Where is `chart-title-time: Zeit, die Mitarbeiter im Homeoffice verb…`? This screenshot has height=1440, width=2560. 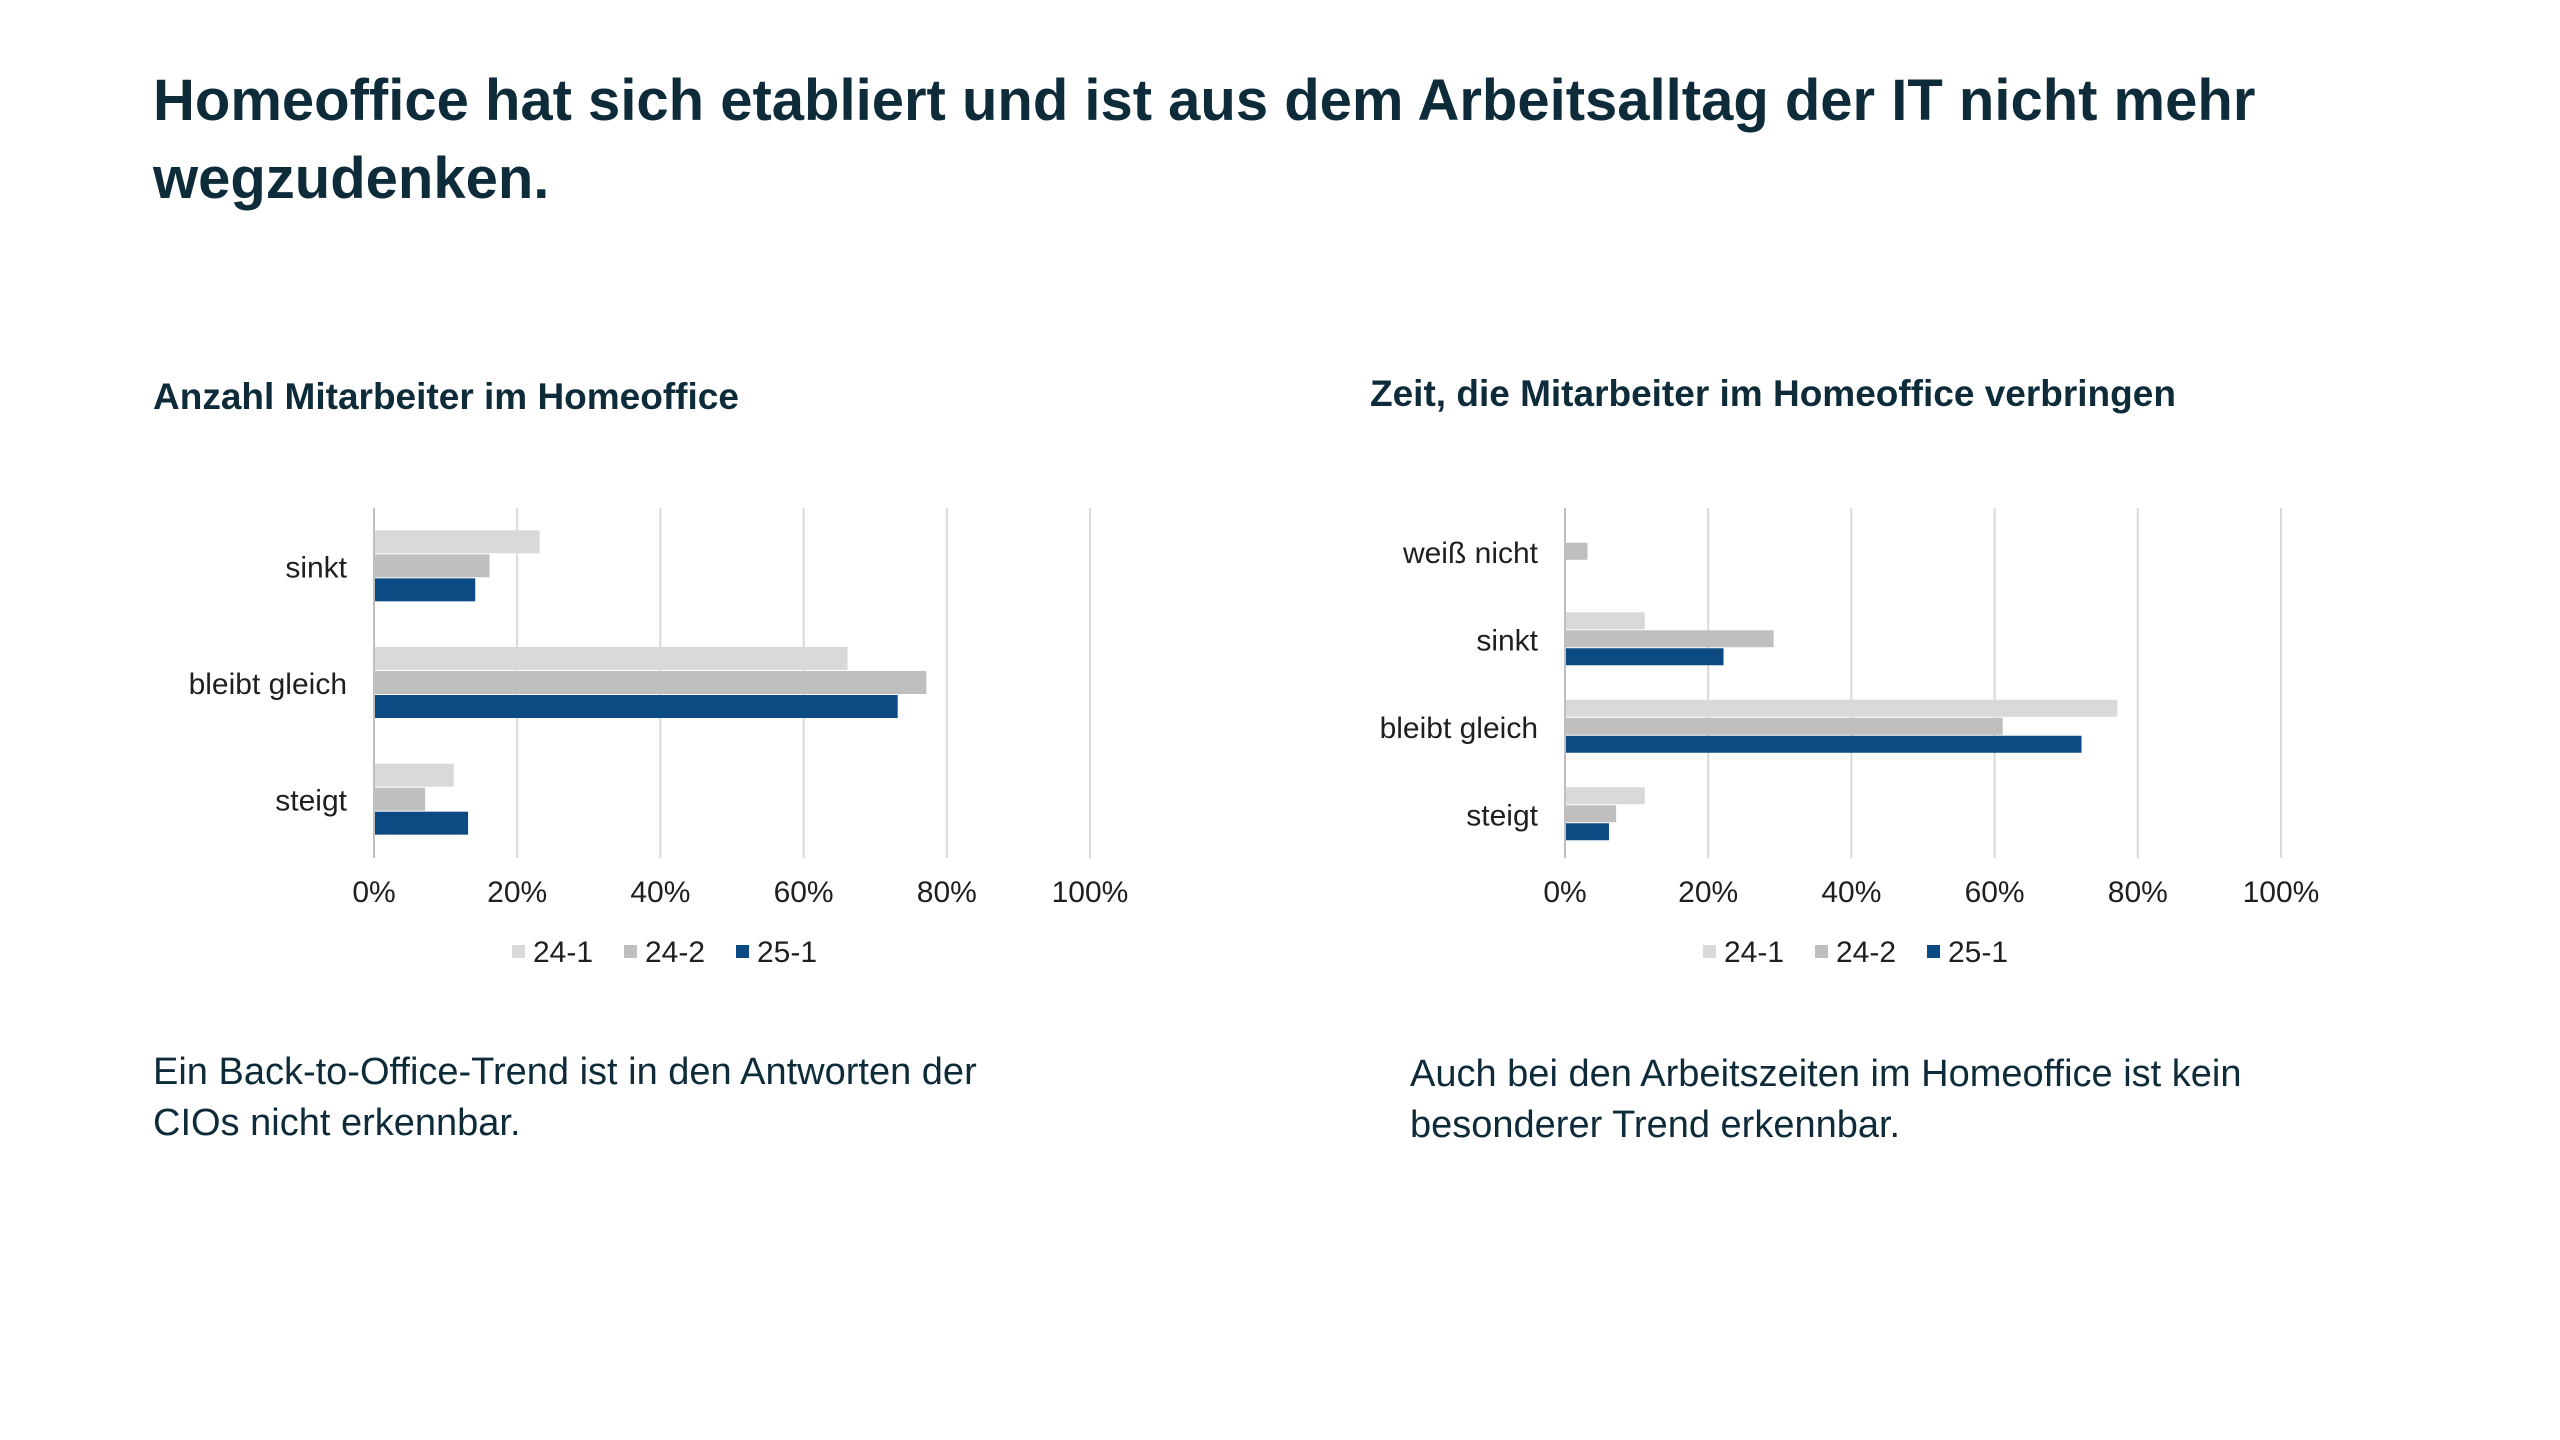
chart-title-time: Zeit, die Mitarbeiter im Homeoffice verb… is located at coordinates (1773, 393).